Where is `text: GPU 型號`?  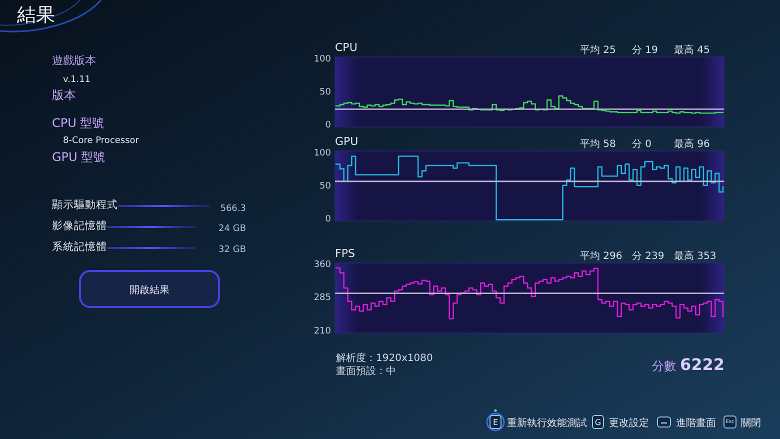
text: GPU 型號 is located at coordinates (79, 157).